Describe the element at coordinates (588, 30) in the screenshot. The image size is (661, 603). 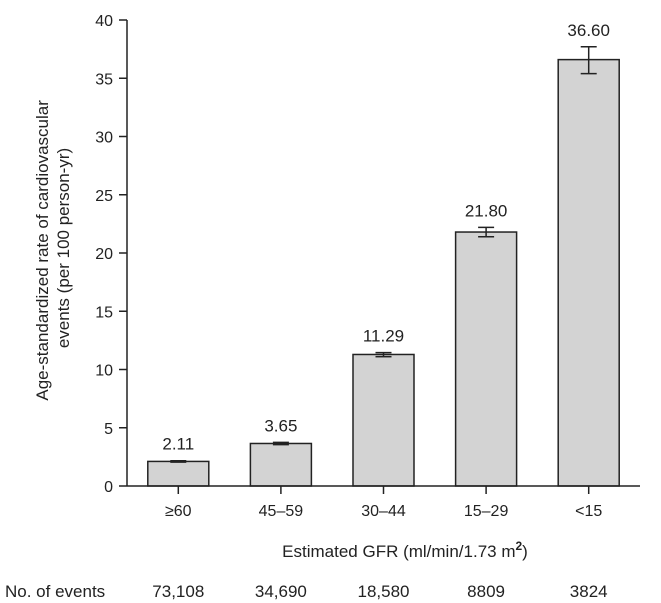
I see `data-label: 36.60` at that location.